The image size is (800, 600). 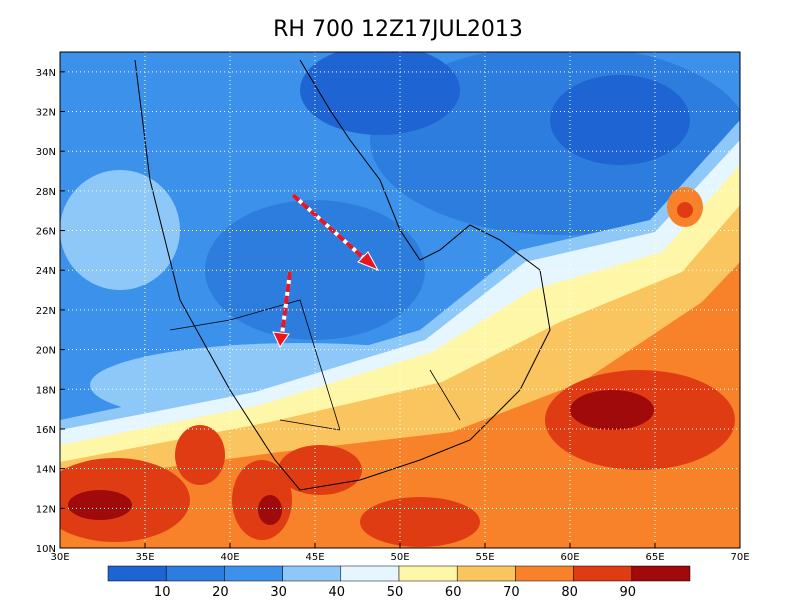 What do you see at coordinates (46, 73) in the screenshot?
I see `lat-tick-label: 34N` at bounding box center [46, 73].